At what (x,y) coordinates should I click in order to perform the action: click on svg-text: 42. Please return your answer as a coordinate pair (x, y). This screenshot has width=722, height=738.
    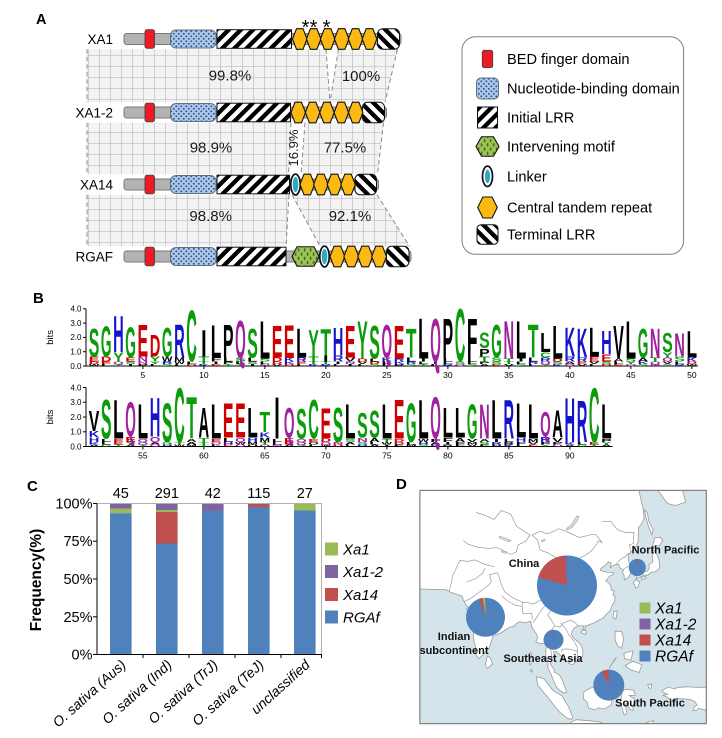
    Looking at the image, I should click on (213, 494).